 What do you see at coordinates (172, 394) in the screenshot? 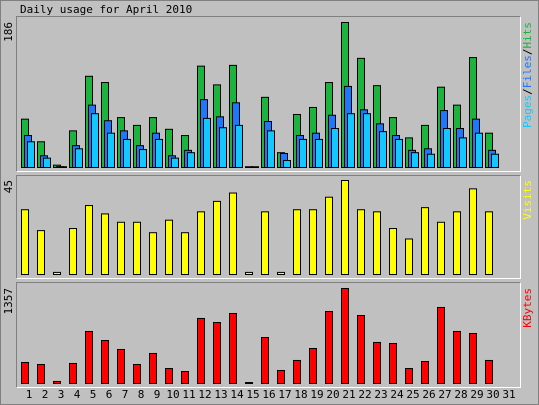
I see `x-tick-label: 10` at bounding box center [172, 394].